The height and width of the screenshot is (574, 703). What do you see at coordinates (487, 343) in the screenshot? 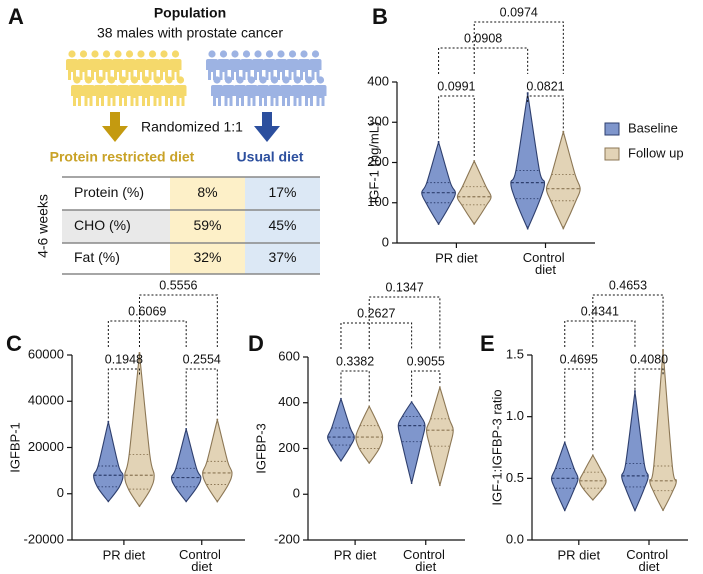
I see `panel-letter: E` at bounding box center [487, 343].